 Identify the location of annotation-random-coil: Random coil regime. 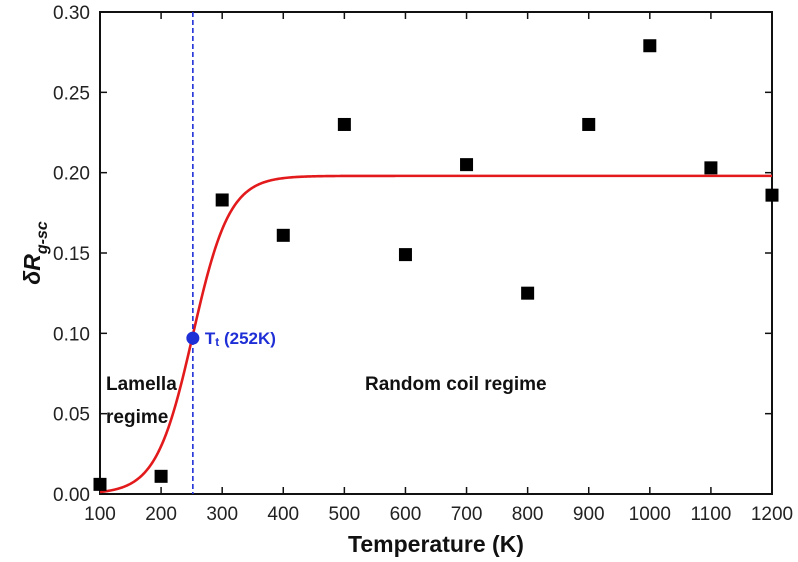
(456, 384).